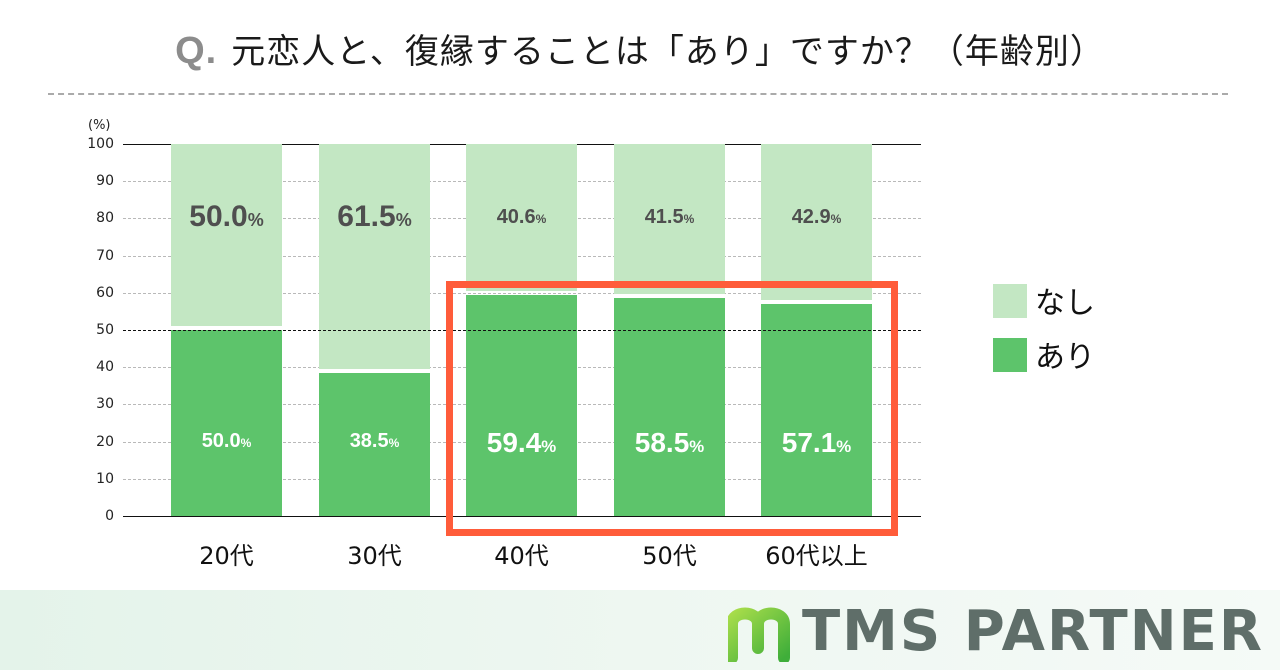 The height and width of the screenshot is (670, 1280). Describe the element at coordinates (668, 52) in the screenshot. I see `question-text: 元恋人と、復縁することは「あり」ですか？（年齢別）` at that location.